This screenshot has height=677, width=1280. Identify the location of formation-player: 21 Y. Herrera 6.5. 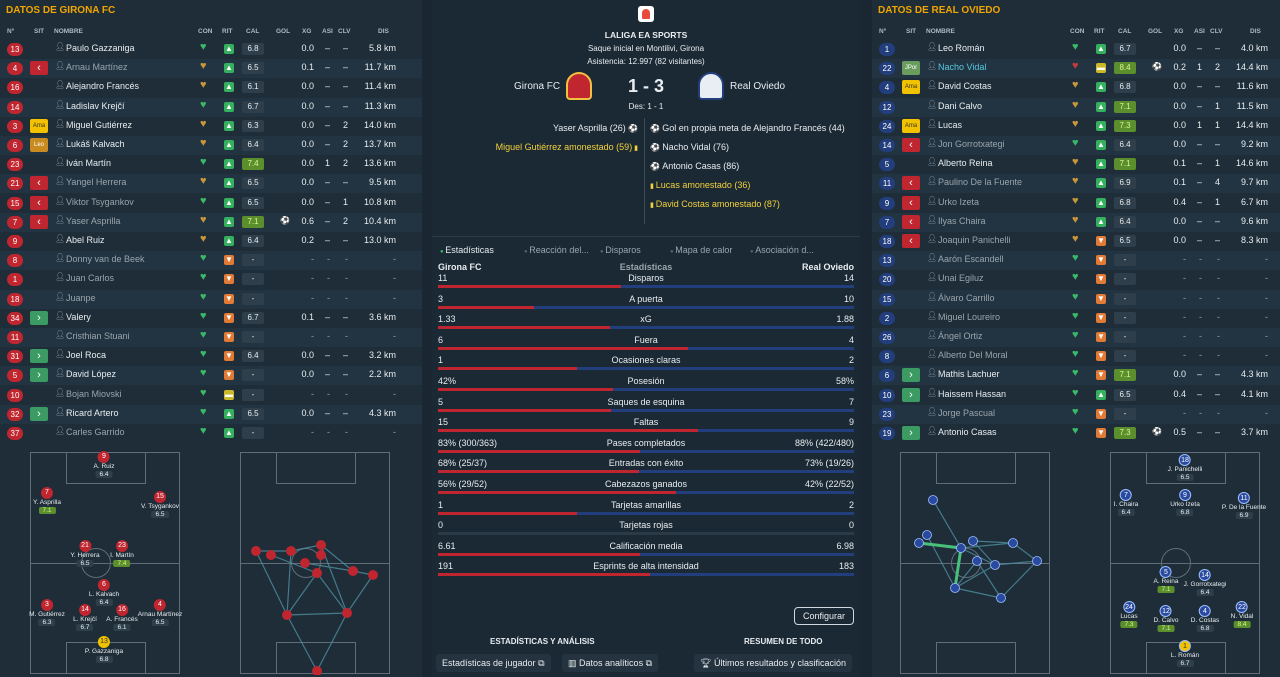
(85, 553).